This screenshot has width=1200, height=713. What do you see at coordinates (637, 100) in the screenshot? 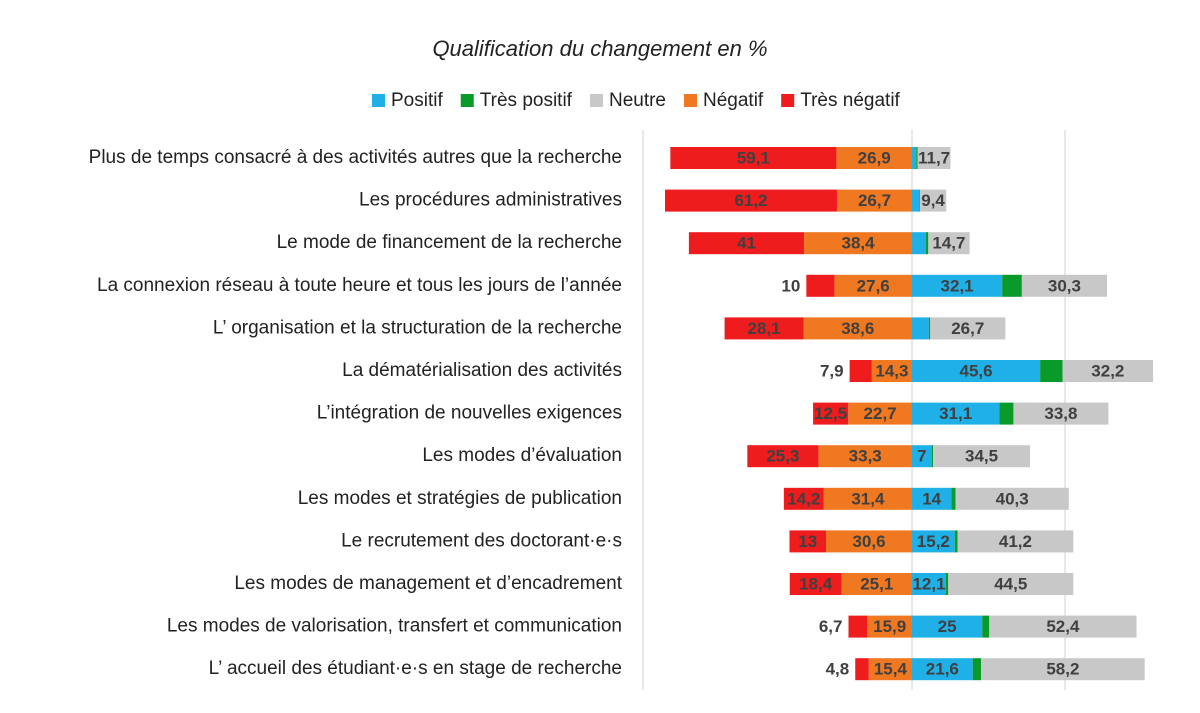
I see `legend-label: Neutre` at bounding box center [637, 100].